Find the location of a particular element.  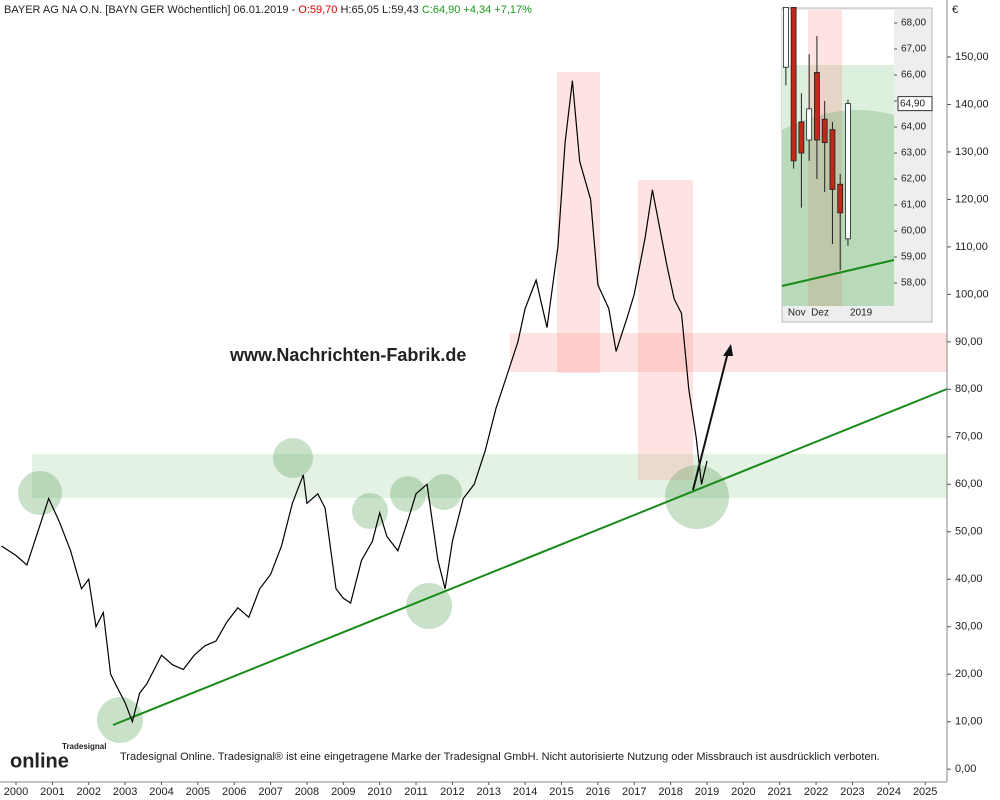

y-tick-label: 58,00 is located at coordinates (913, 283).